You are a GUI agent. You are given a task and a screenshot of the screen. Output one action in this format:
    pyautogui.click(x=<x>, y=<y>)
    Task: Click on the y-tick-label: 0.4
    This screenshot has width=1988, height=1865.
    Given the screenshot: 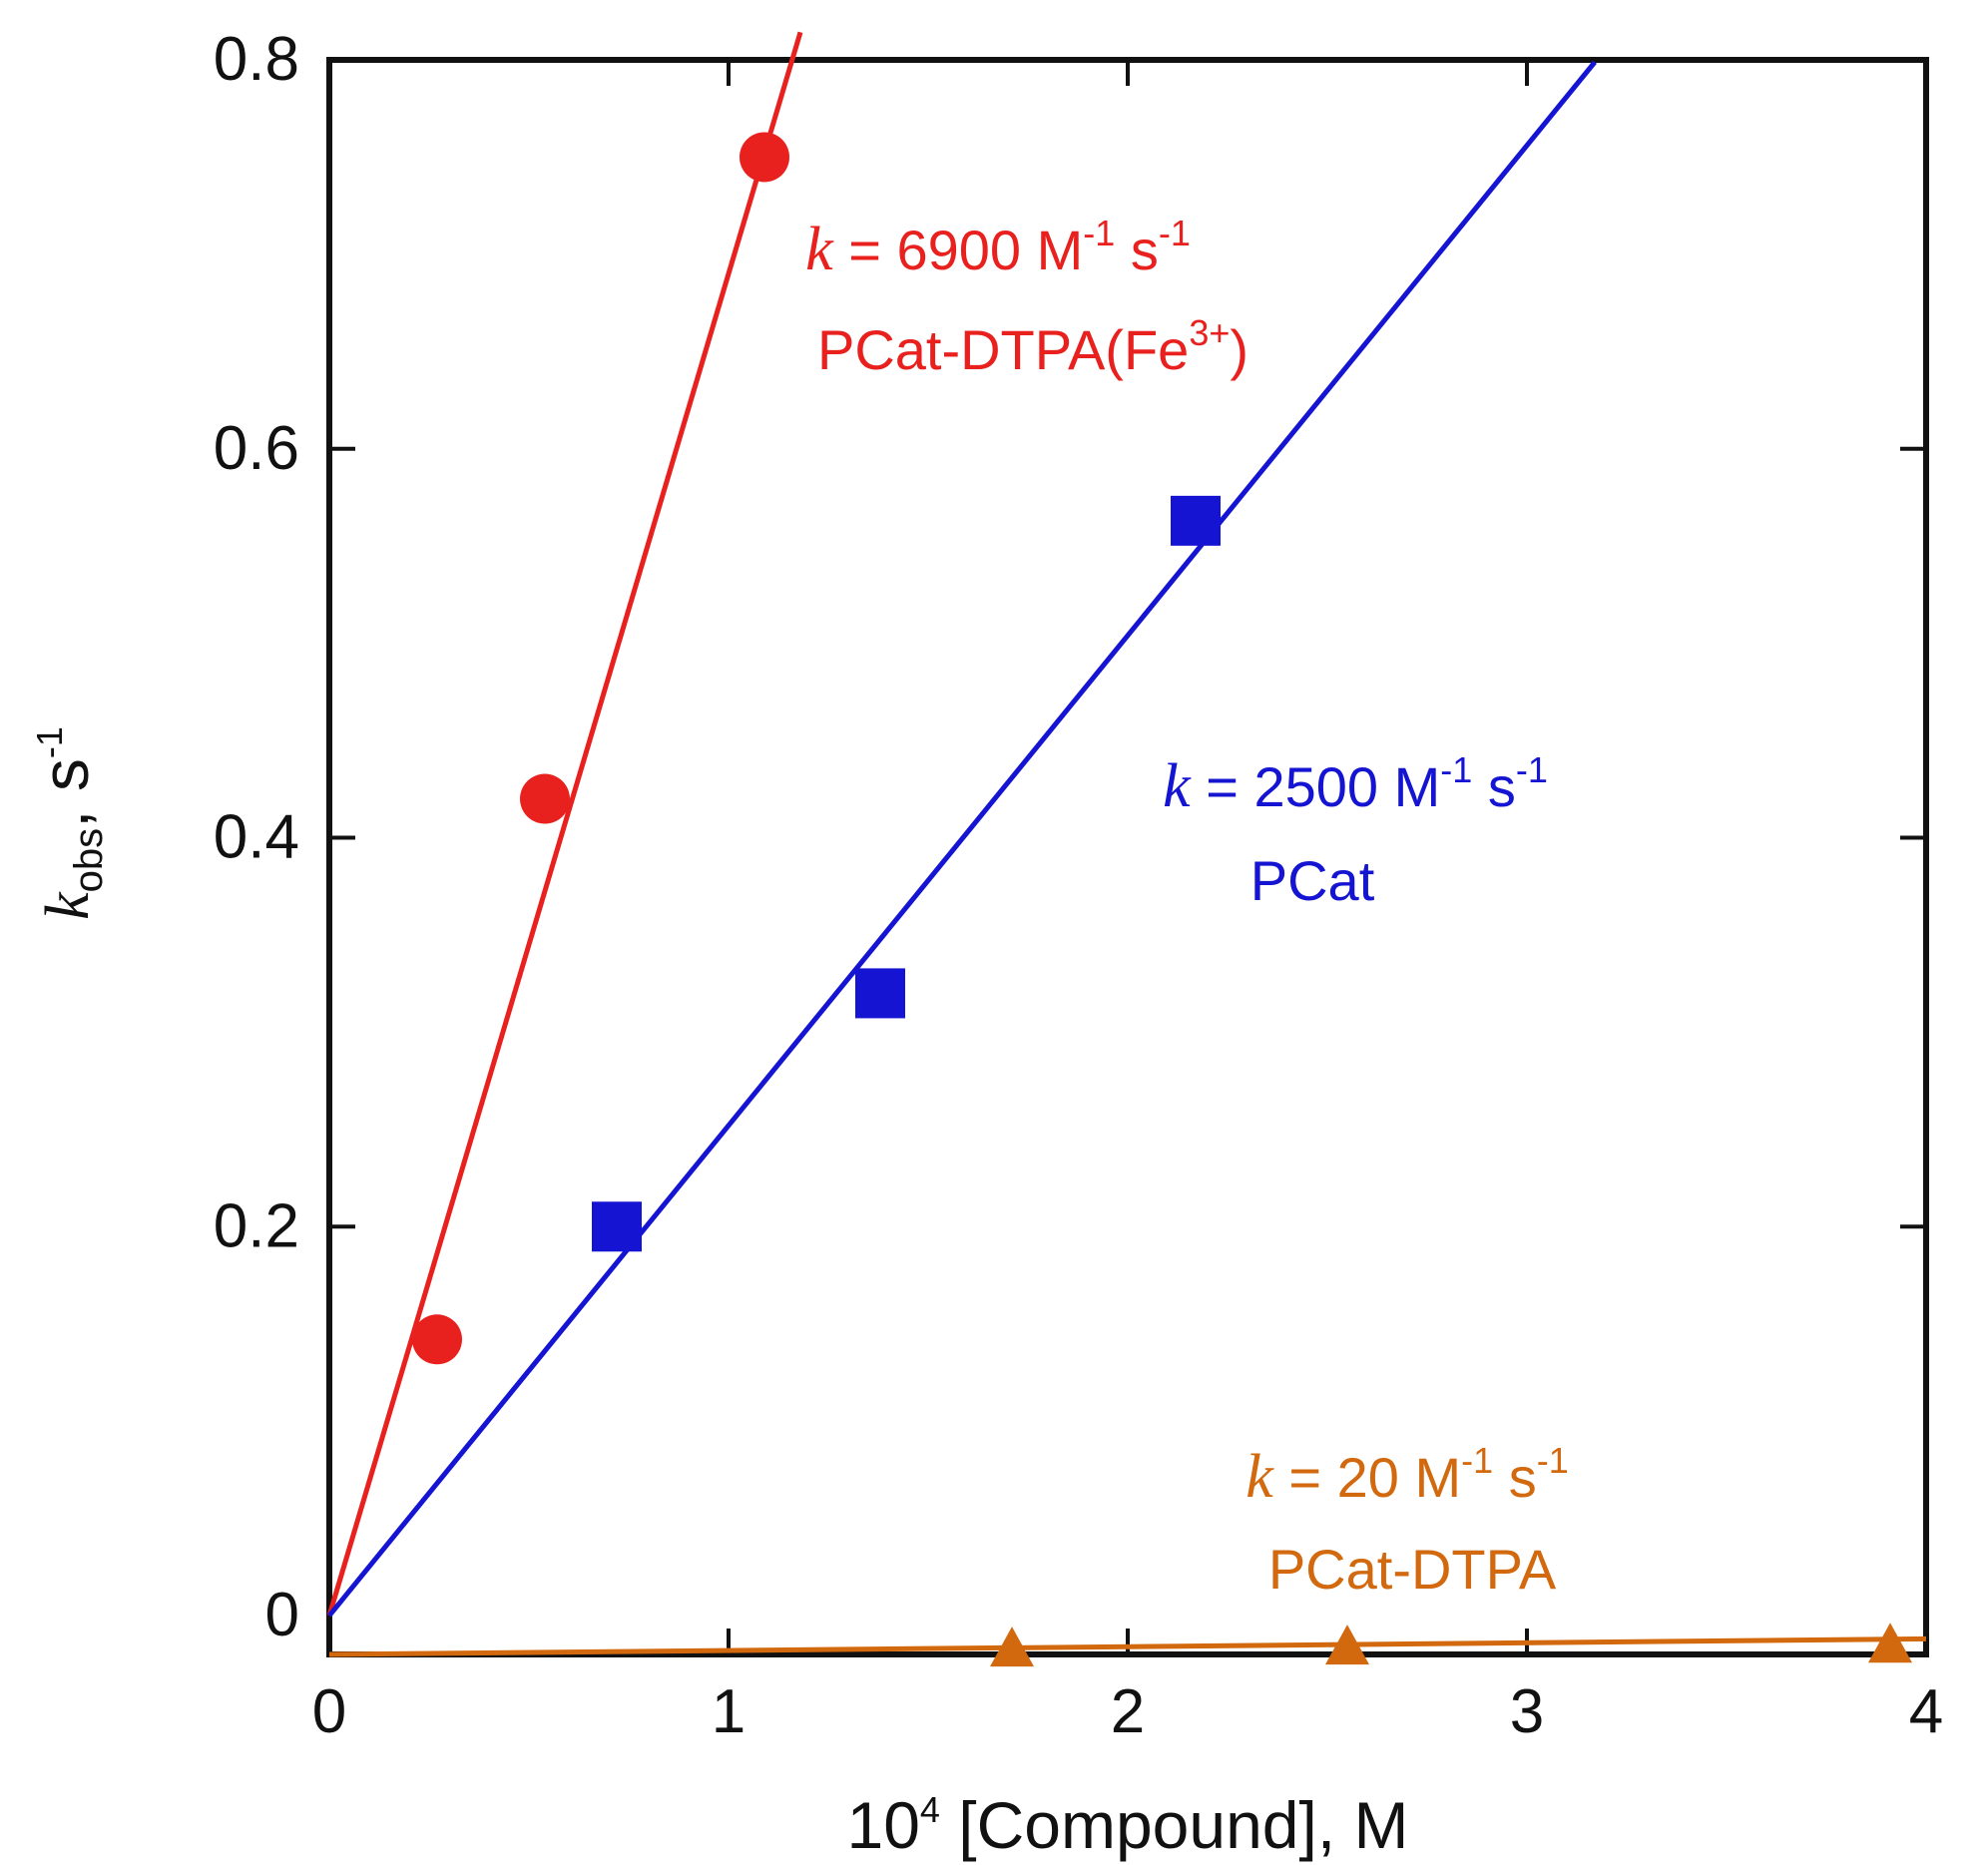 What is the action you would take?
    pyautogui.click(x=256, y=837)
    